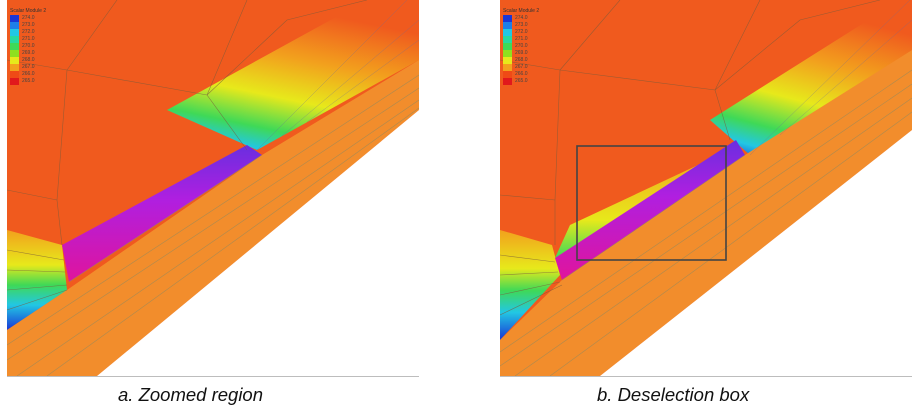  What do you see at coordinates (673, 394) in the screenshot?
I see `caption-deselection-box: b. Deselection box` at bounding box center [673, 394].